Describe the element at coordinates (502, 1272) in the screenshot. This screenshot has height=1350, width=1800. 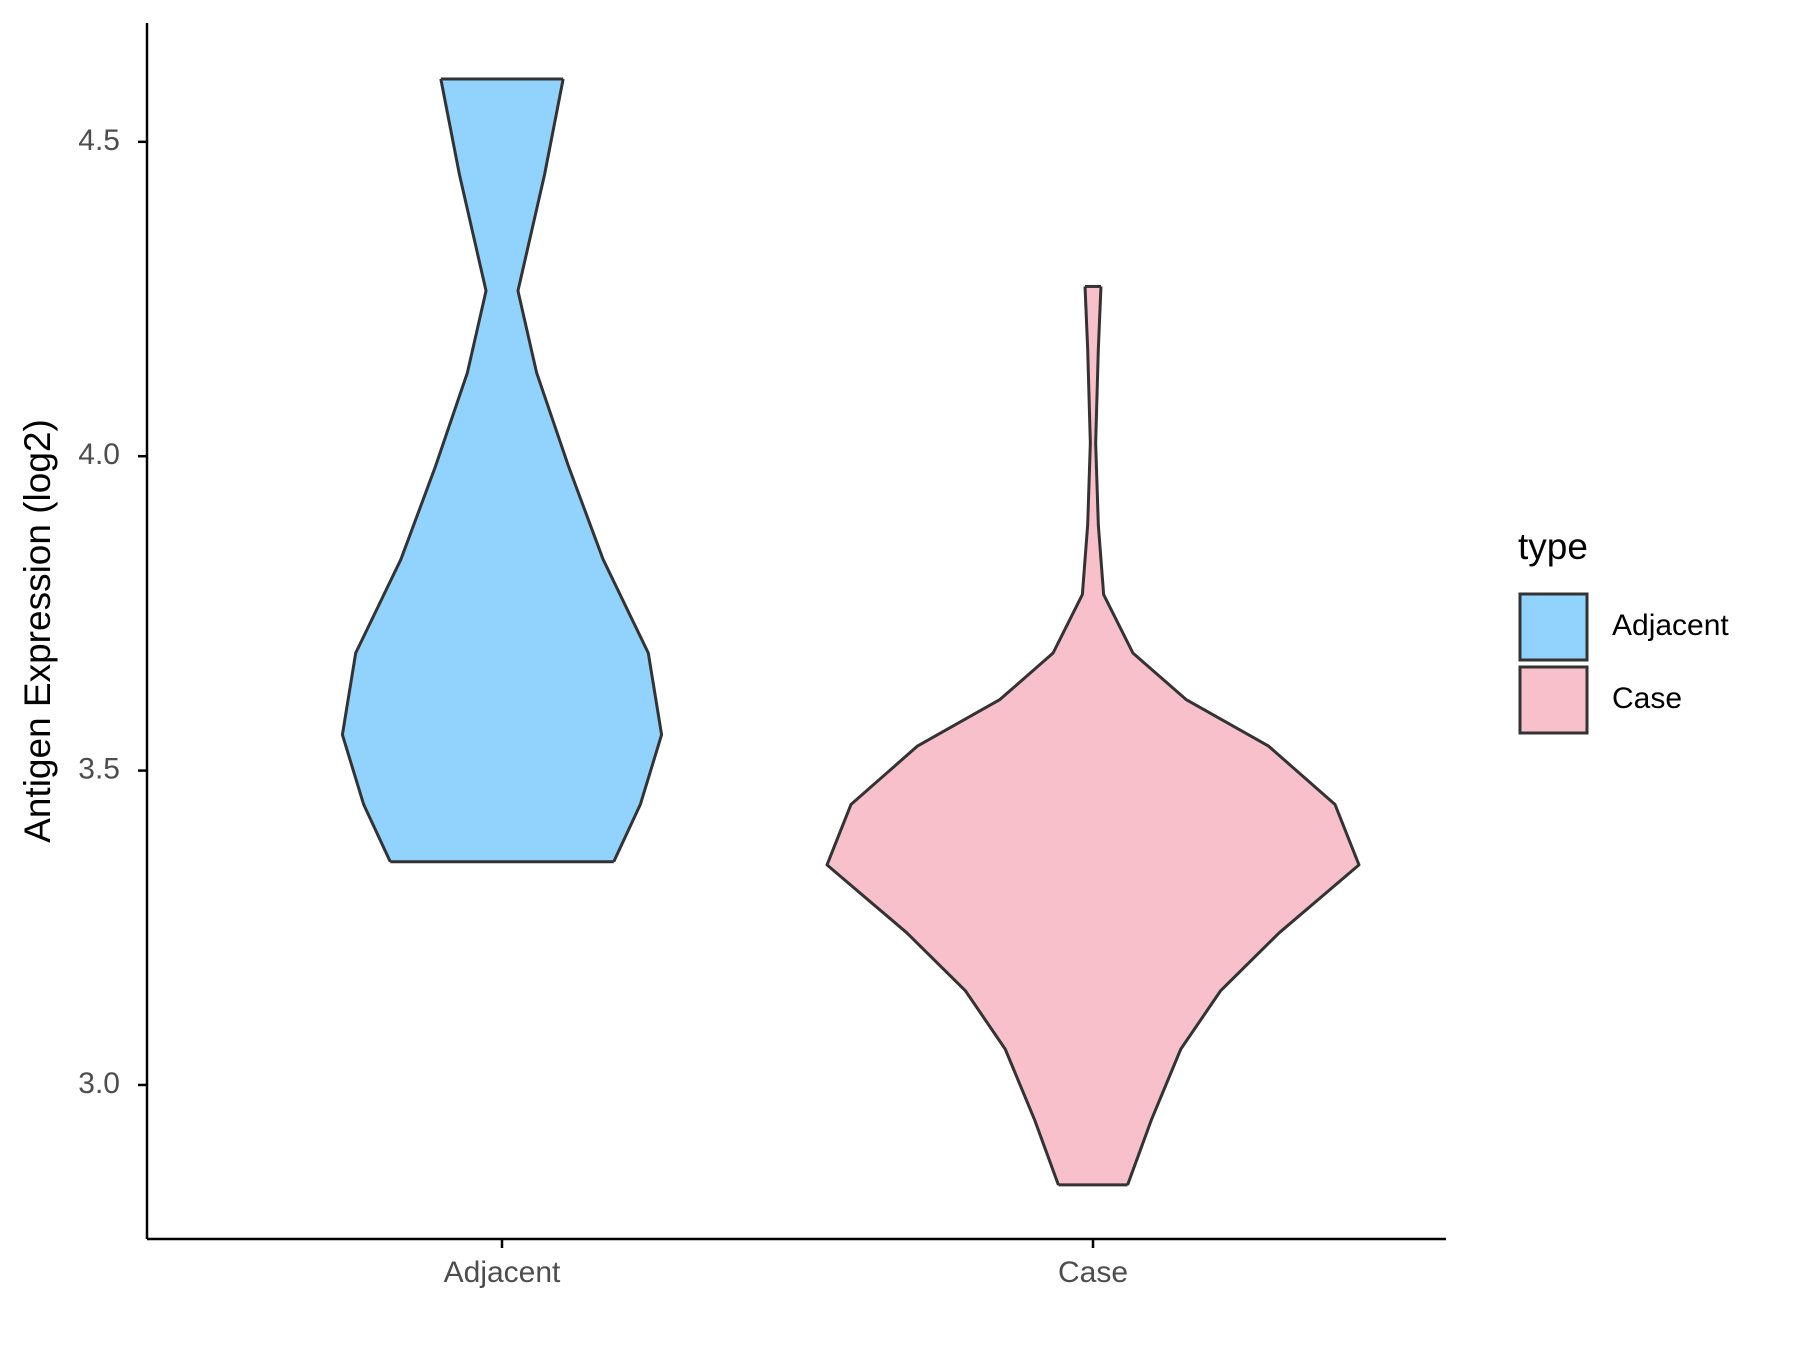
I see `x-tick-label: Adjacent` at that location.